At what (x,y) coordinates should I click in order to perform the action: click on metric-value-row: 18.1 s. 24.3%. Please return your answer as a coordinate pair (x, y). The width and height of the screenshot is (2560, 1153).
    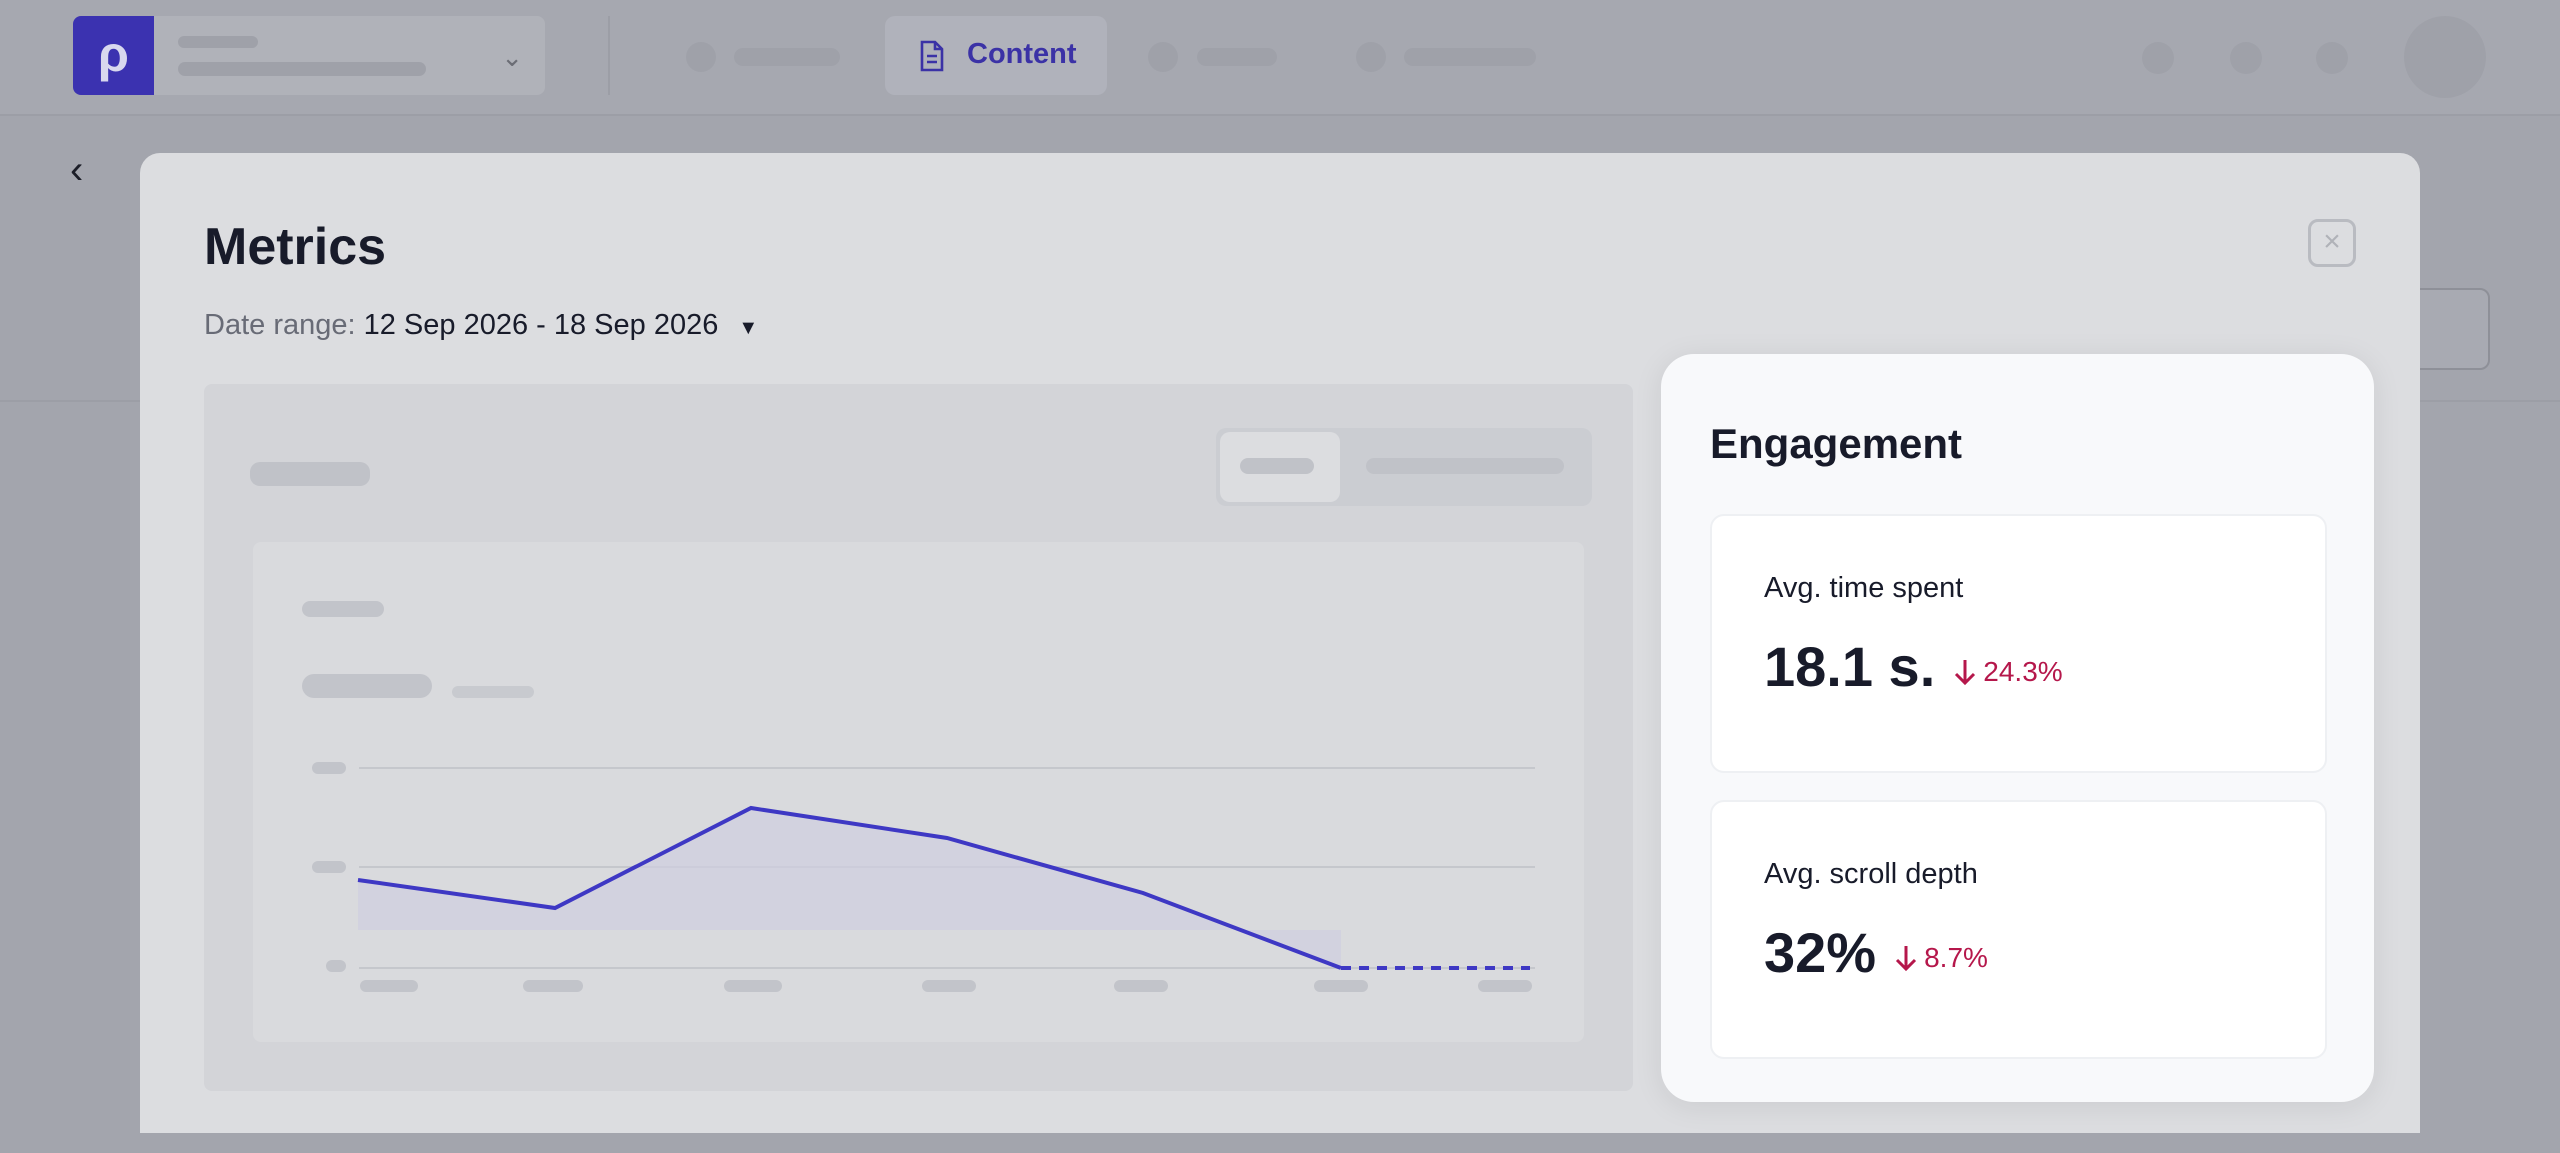
    Looking at the image, I should click on (1913, 666).